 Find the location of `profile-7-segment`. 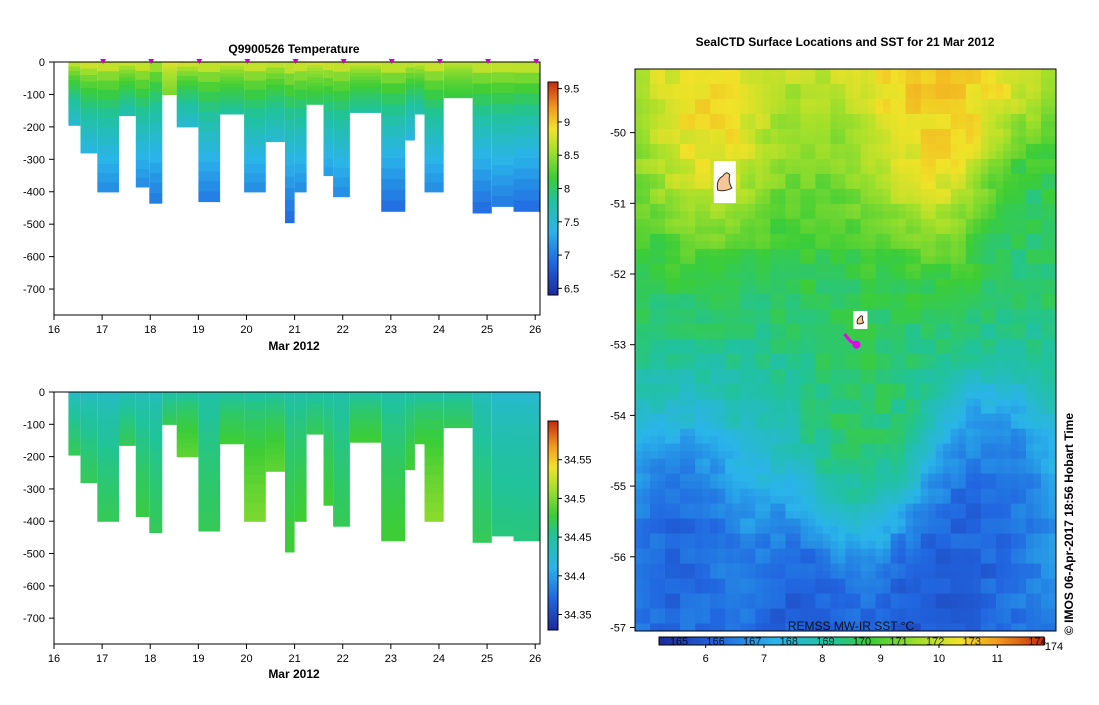

profile-7-segment is located at coordinates (188, 431).